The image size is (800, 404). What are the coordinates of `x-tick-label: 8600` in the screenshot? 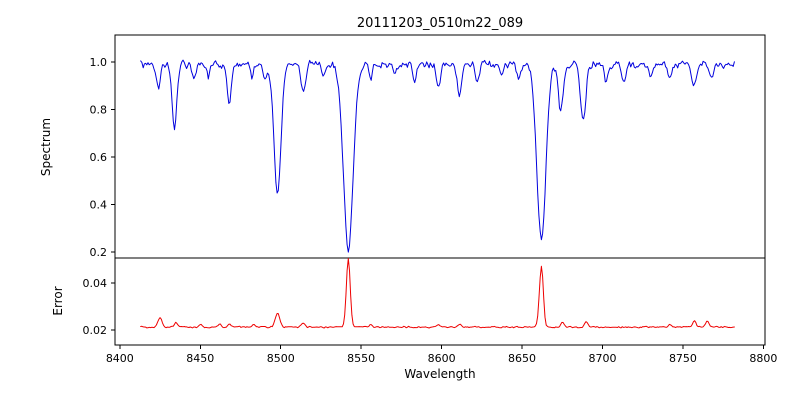 It's located at (442, 358).